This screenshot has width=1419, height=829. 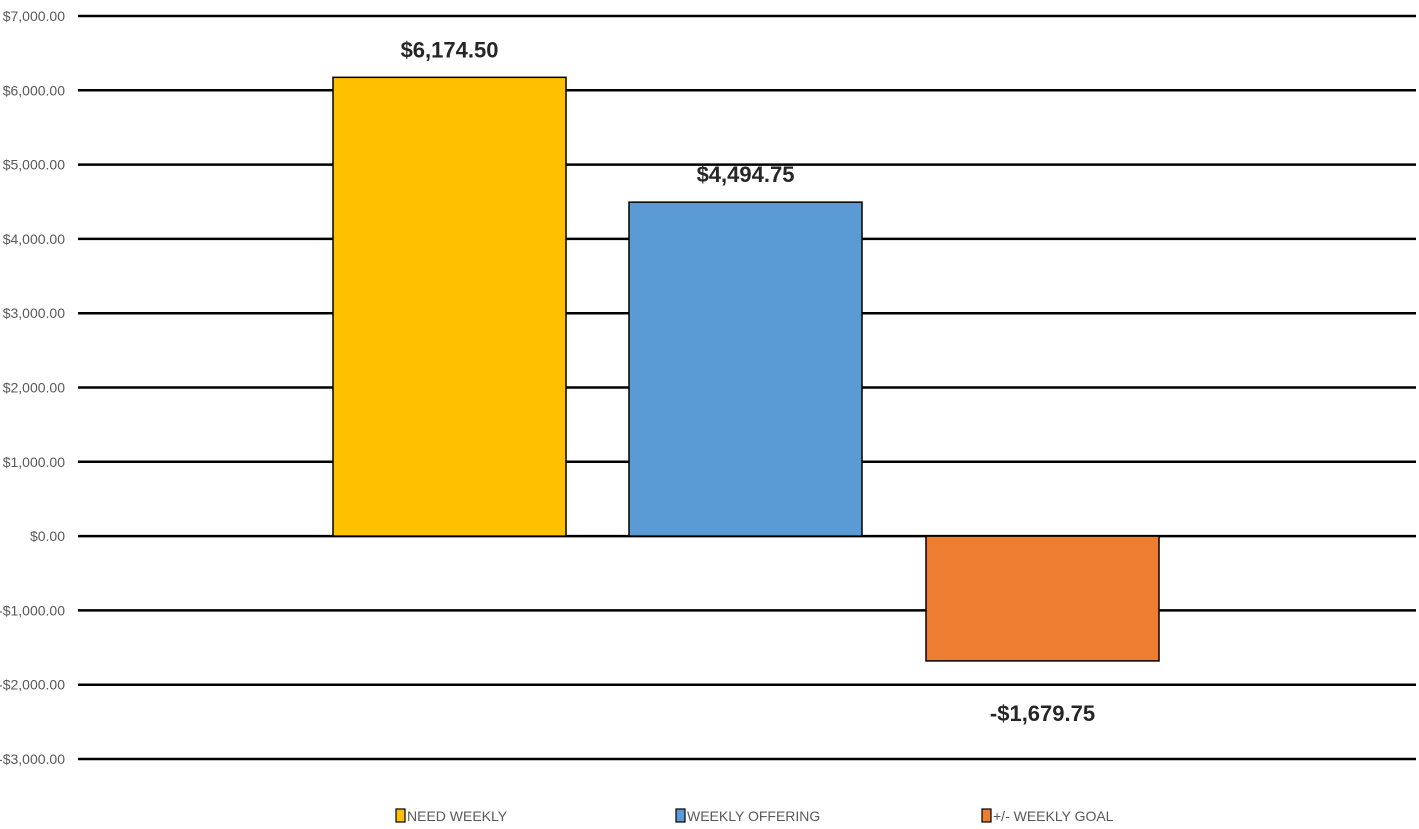 What do you see at coordinates (47, 536) in the screenshot?
I see `y-tick-label: $0.00` at bounding box center [47, 536].